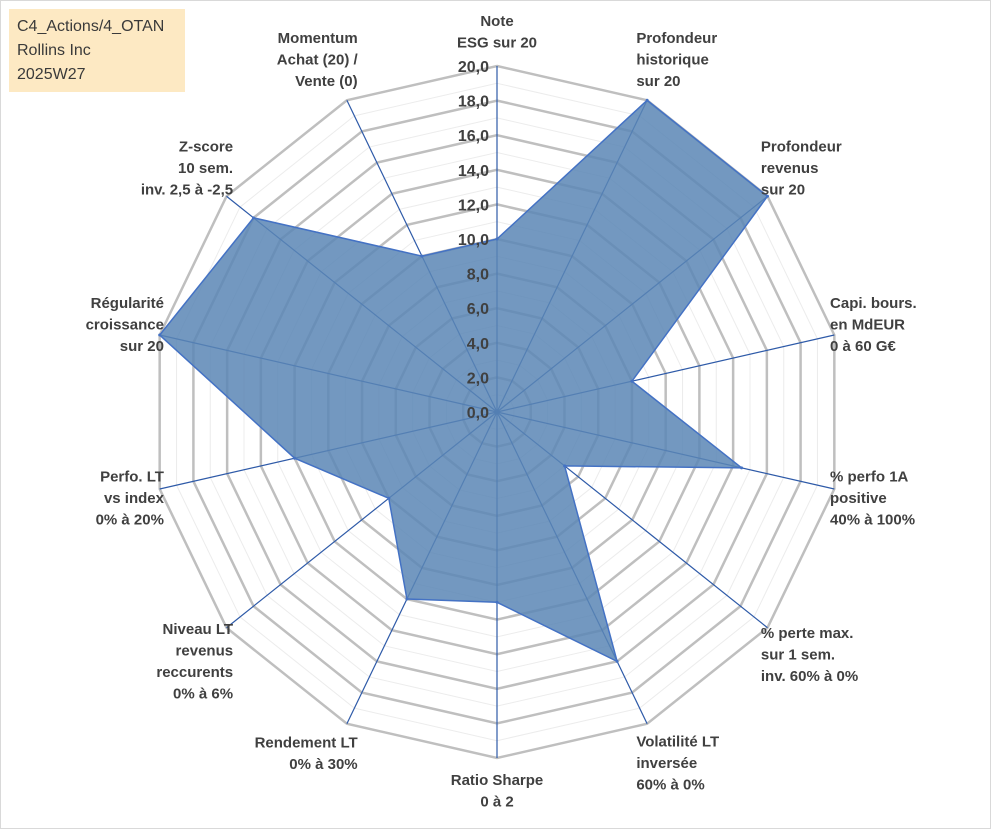 The height and width of the screenshot is (829, 991). I want to click on axis-label-line: 0% à 30%, so click(323, 764).